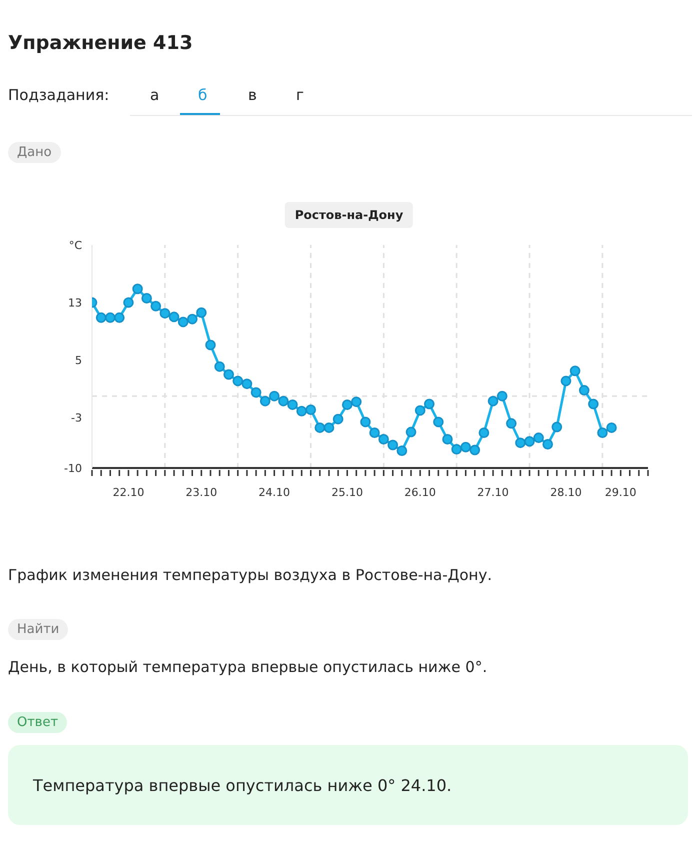 The height and width of the screenshot is (854, 700). I want to click on text: День, в который температура впервые опустилась ниже 0°., so click(248, 667).